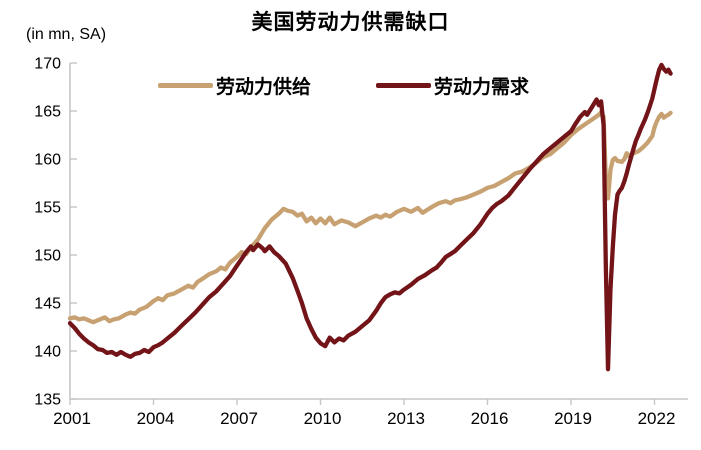 This screenshot has width=701, height=450. Describe the element at coordinates (185, 85) in the screenshot. I see `legend-swatch-supply` at that location.